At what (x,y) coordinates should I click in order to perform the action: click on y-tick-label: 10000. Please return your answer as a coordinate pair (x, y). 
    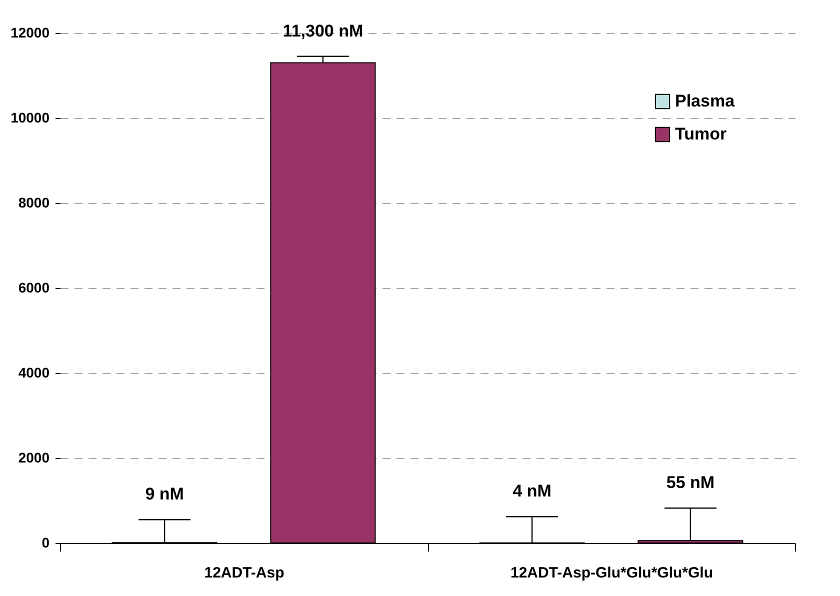
    Looking at the image, I should click on (30, 118).